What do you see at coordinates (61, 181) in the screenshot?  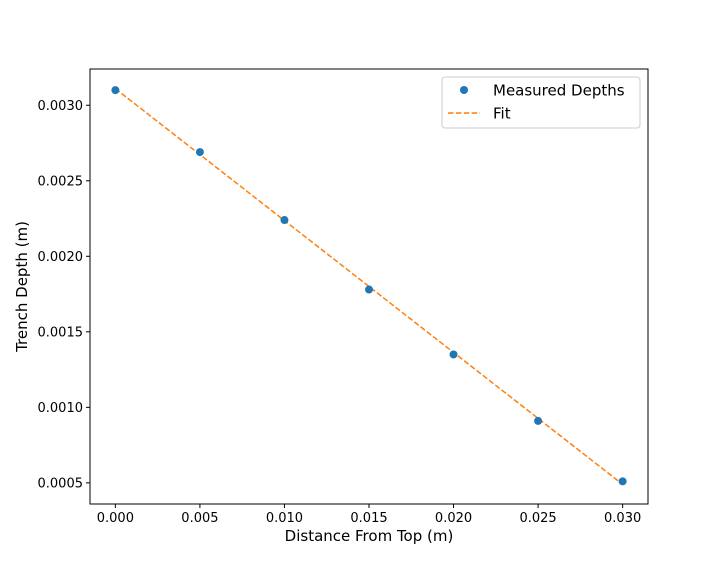 I see `y-tick-label: 0.0025` at bounding box center [61, 181].